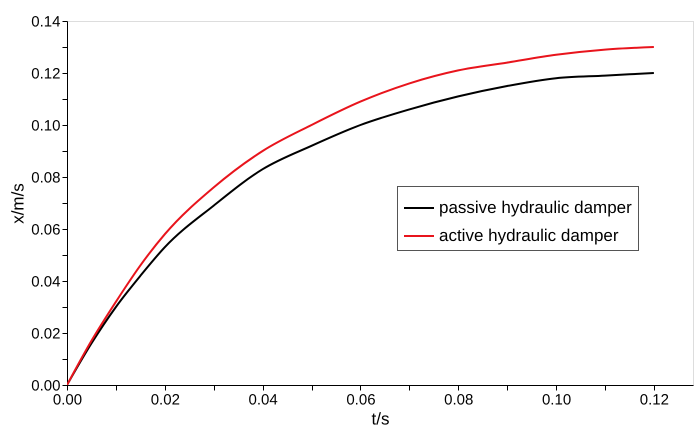 The image size is (699, 433). I want to click on legend-label: active hydraulic damper, so click(529, 235).